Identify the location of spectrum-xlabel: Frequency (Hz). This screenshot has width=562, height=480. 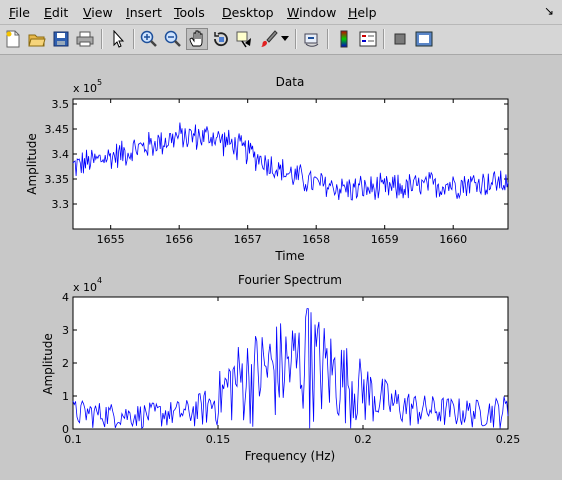
(290, 456).